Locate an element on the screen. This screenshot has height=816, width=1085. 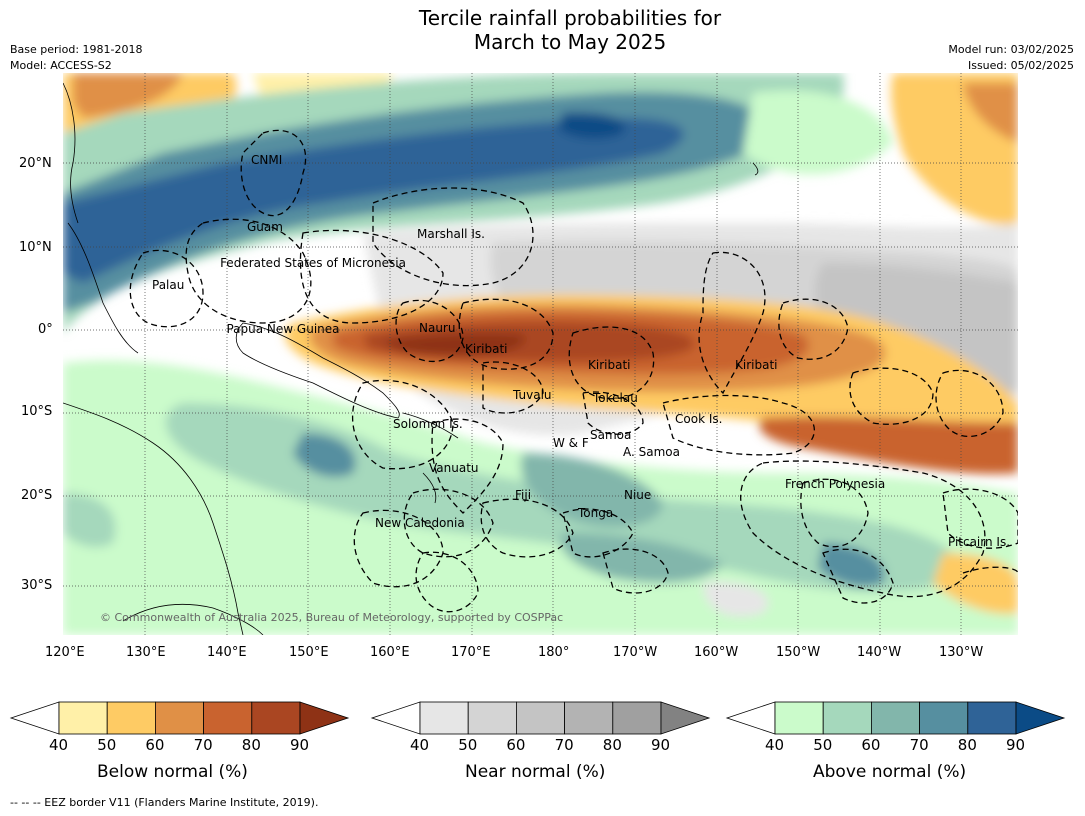
lon-label-180: 180° is located at coordinates (554, 652).